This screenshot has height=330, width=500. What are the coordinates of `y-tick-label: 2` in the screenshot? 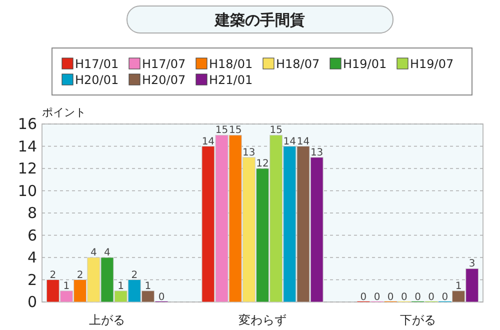 It's located at (32, 279).